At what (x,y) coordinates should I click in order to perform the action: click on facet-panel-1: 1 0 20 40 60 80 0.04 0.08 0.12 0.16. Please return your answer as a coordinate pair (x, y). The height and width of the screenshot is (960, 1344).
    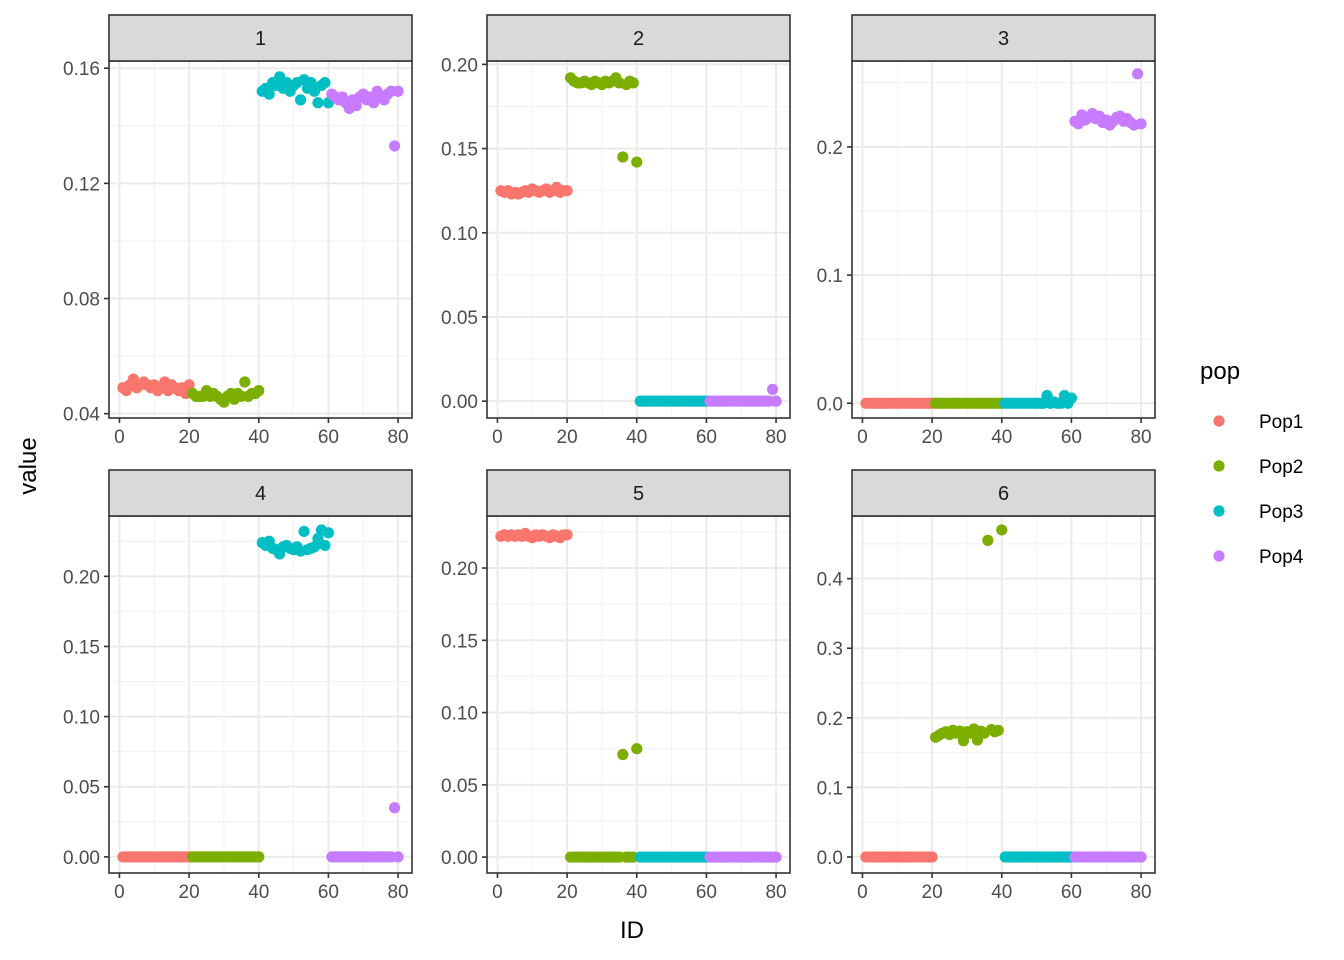
    Looking at the image, I should click on (238, 231).